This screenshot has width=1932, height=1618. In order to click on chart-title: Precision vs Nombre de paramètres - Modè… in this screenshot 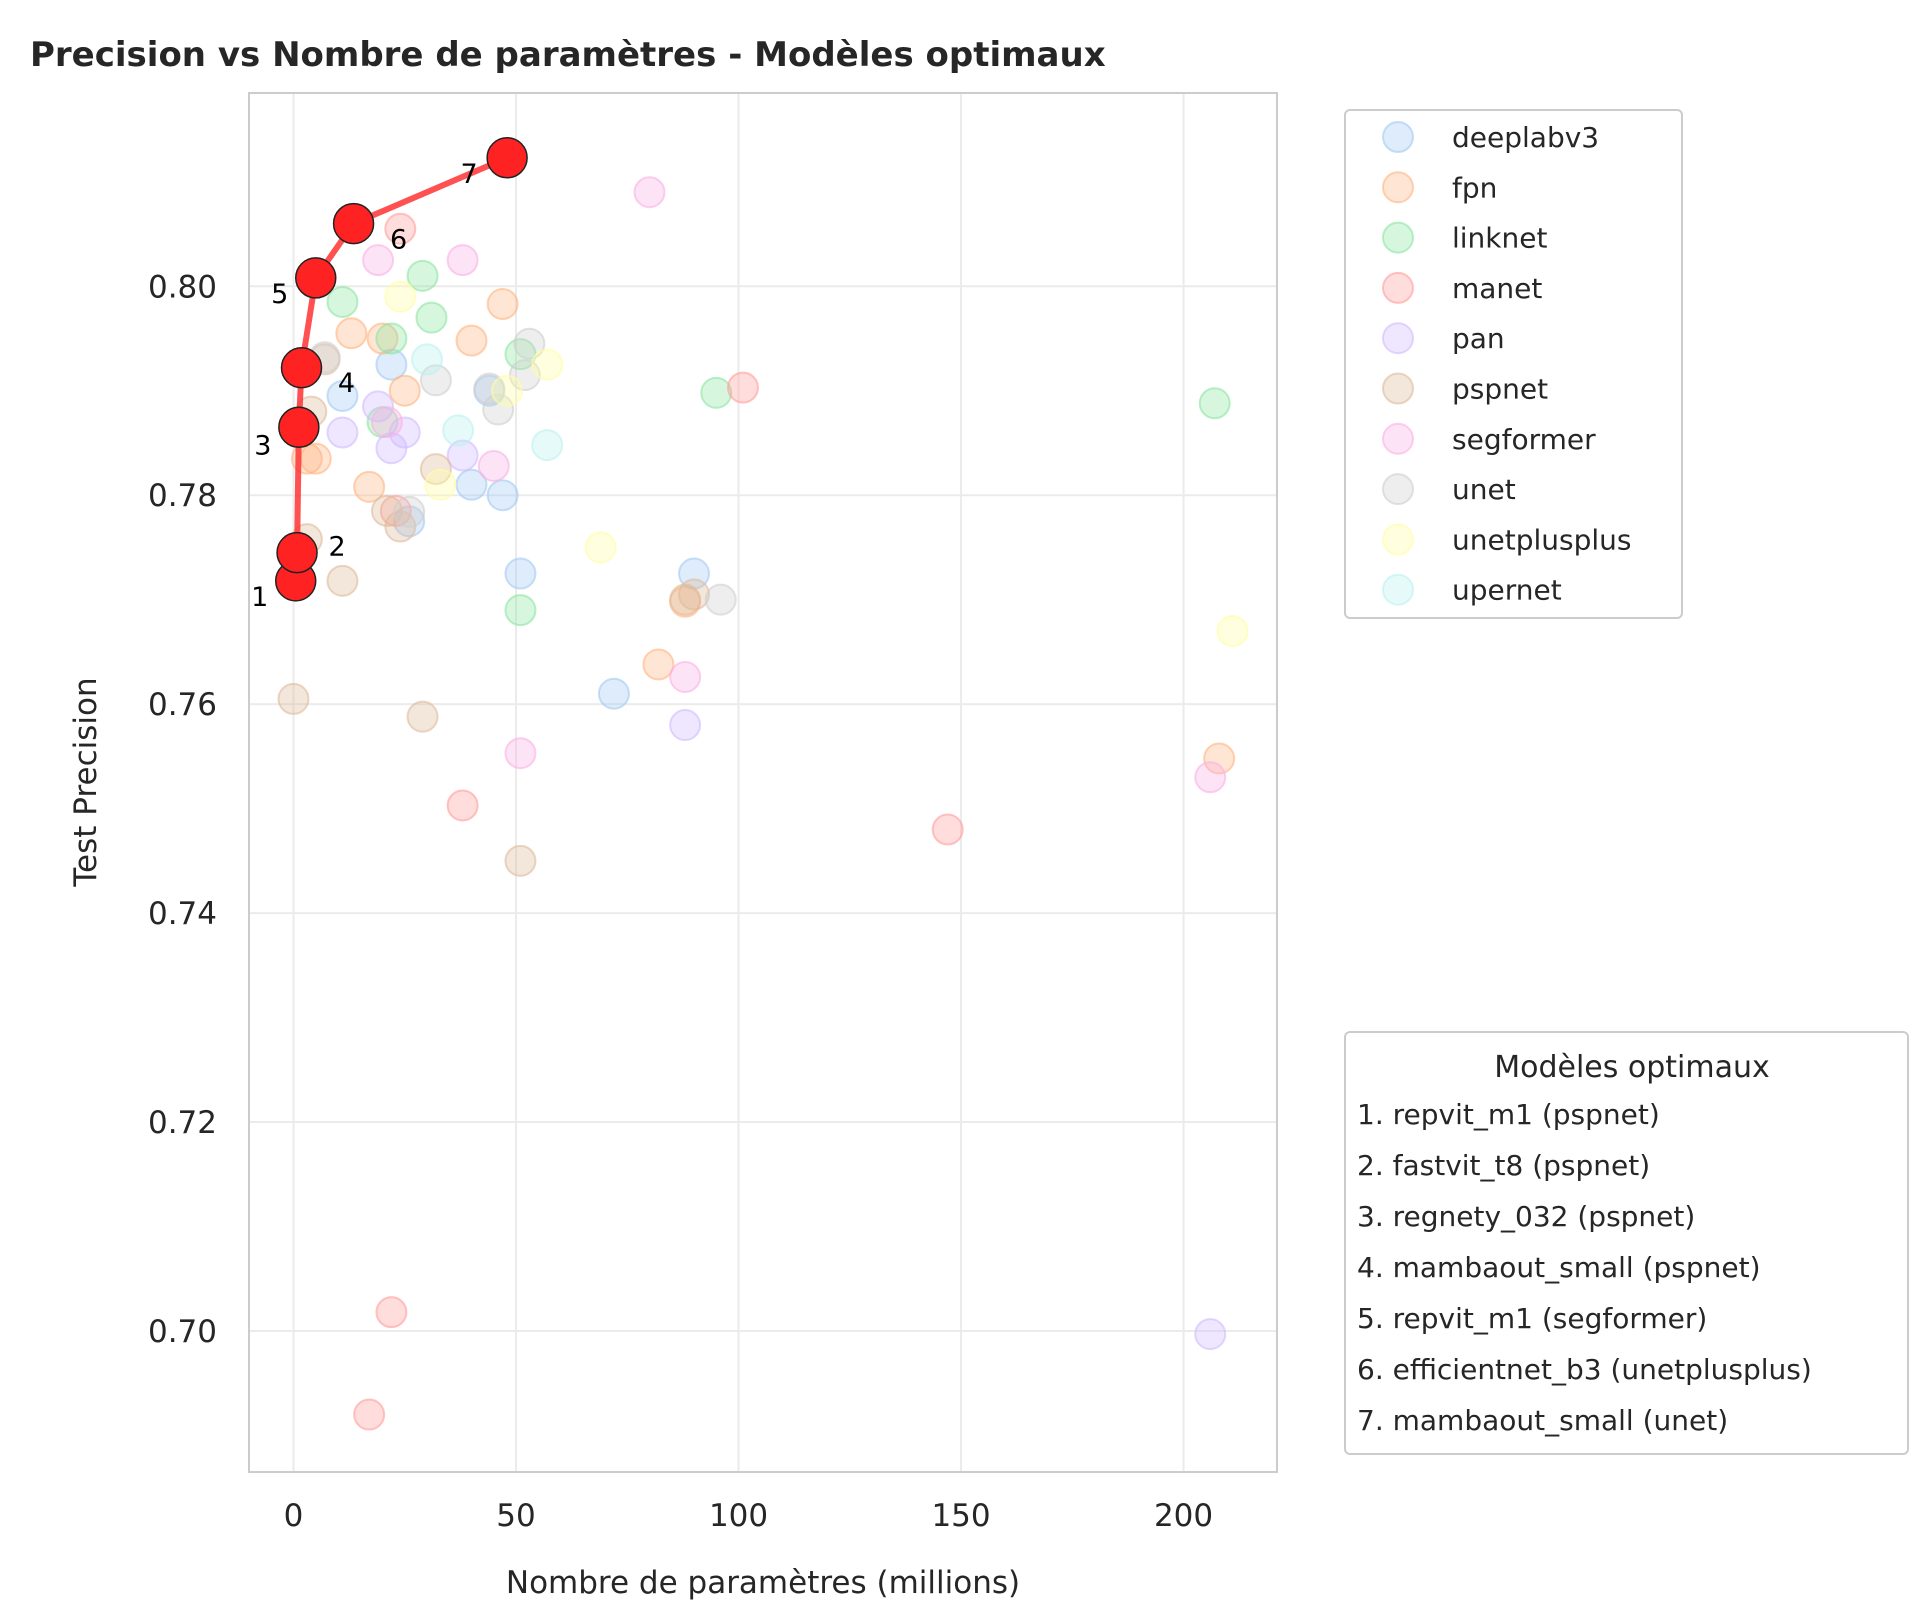, I will do `click(568, 55)`.